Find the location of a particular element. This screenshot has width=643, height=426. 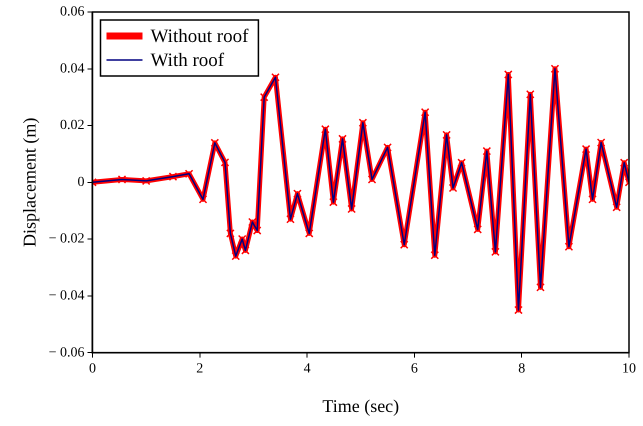

y-tick-label: 0.02 is located at coordinates (72, 126).